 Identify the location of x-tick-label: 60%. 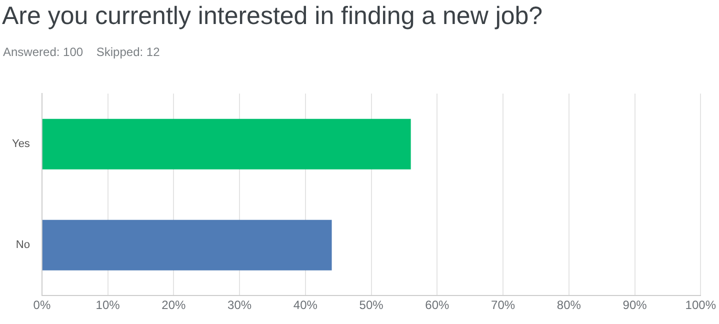
(437, 305).